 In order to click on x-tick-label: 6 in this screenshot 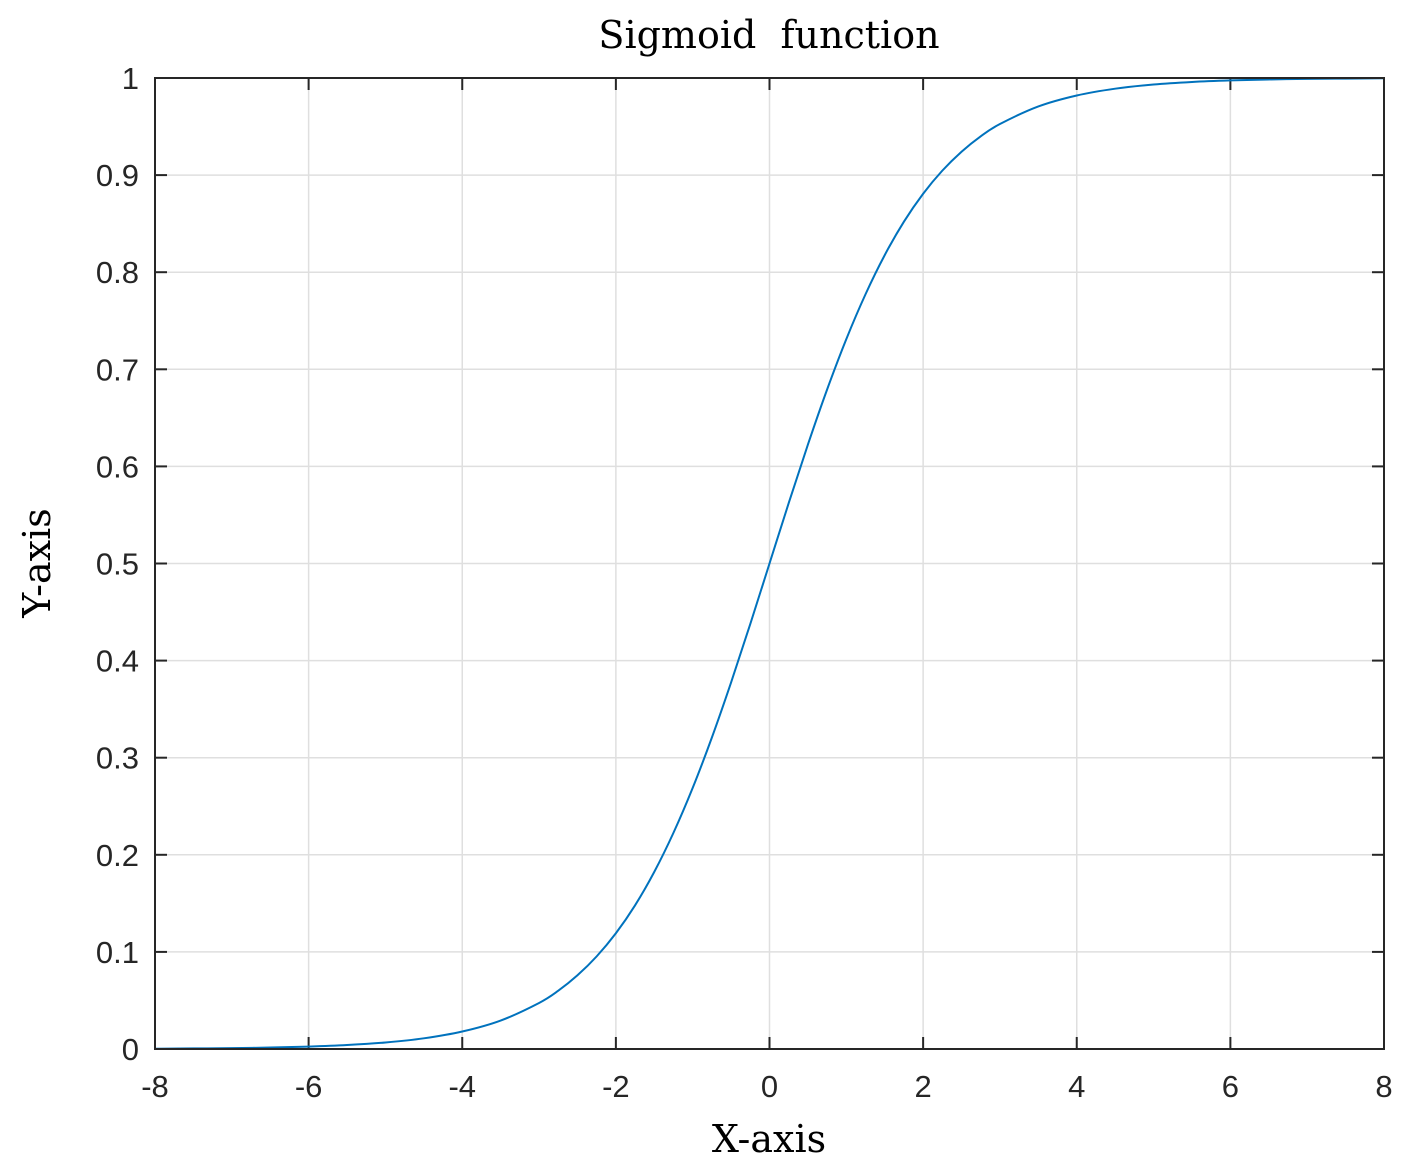, I will do `click(1230, 1086)`.